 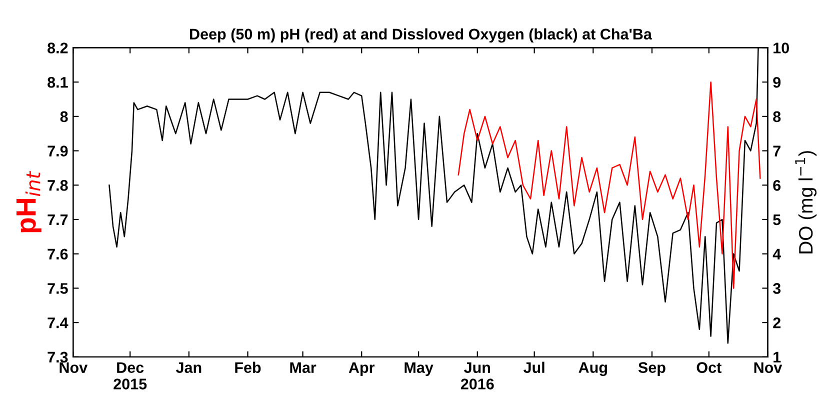 I want to click on chart-title: Deep (50 m) pH (red) at and Dissloved Oxygen (black) at Cha'Ba, so click(x=421, y=35).